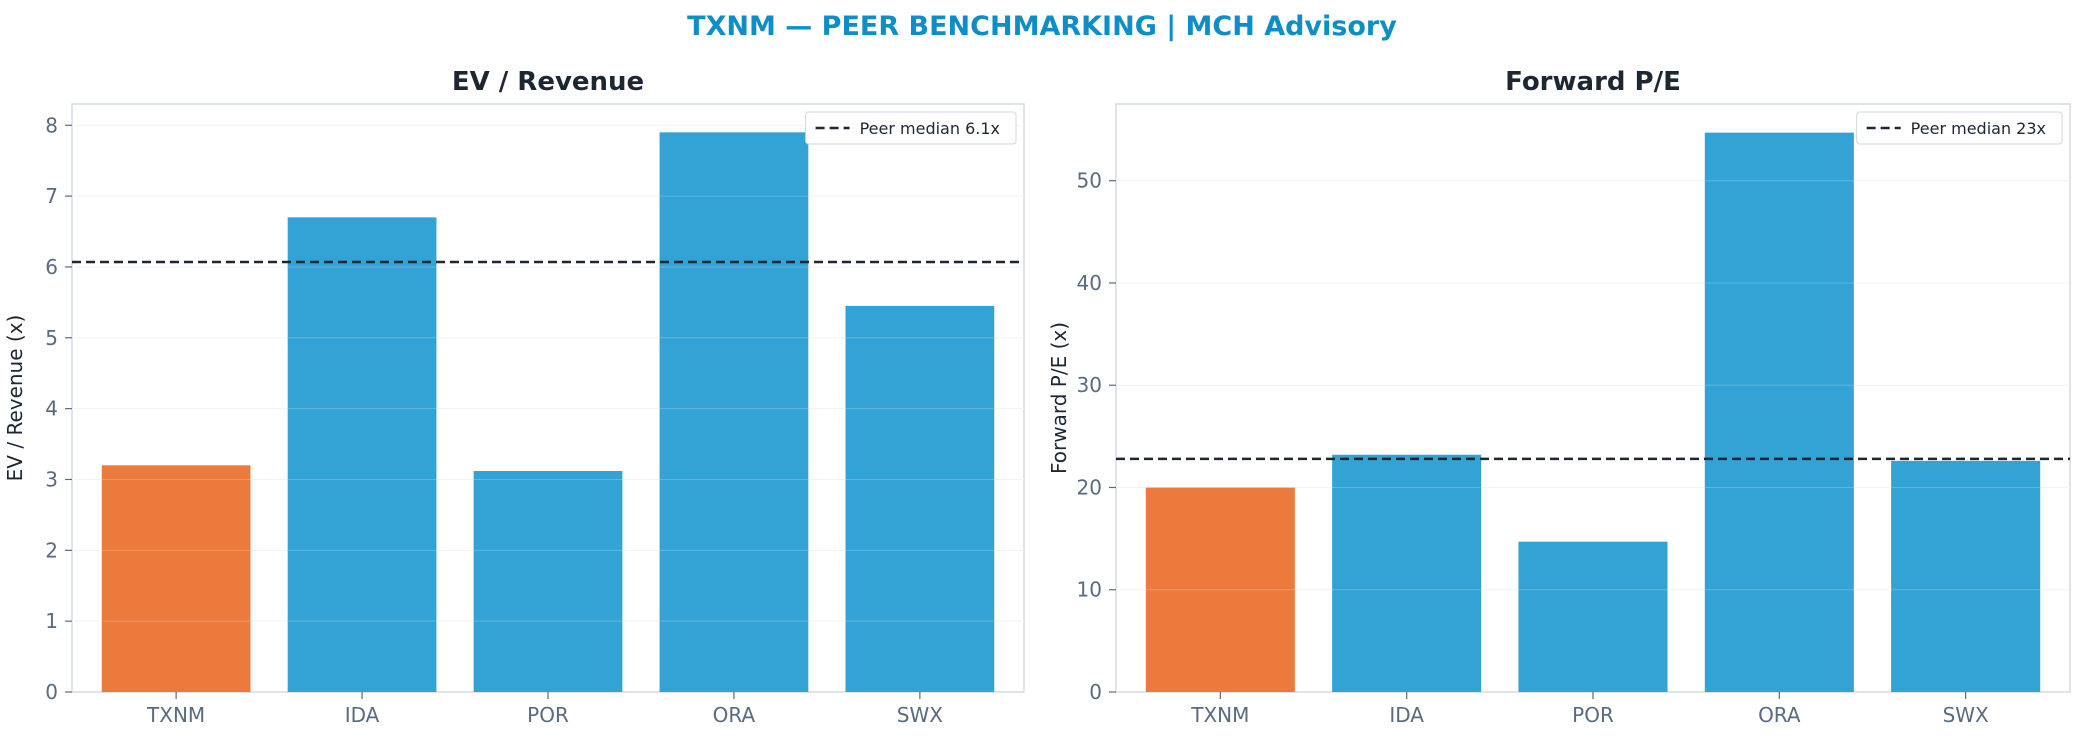  What do you see at coordinates (1059, 398) in the screenshot?
I see `y-axis-label: Forward P/E (x)` at bounding box center [1059, 398].